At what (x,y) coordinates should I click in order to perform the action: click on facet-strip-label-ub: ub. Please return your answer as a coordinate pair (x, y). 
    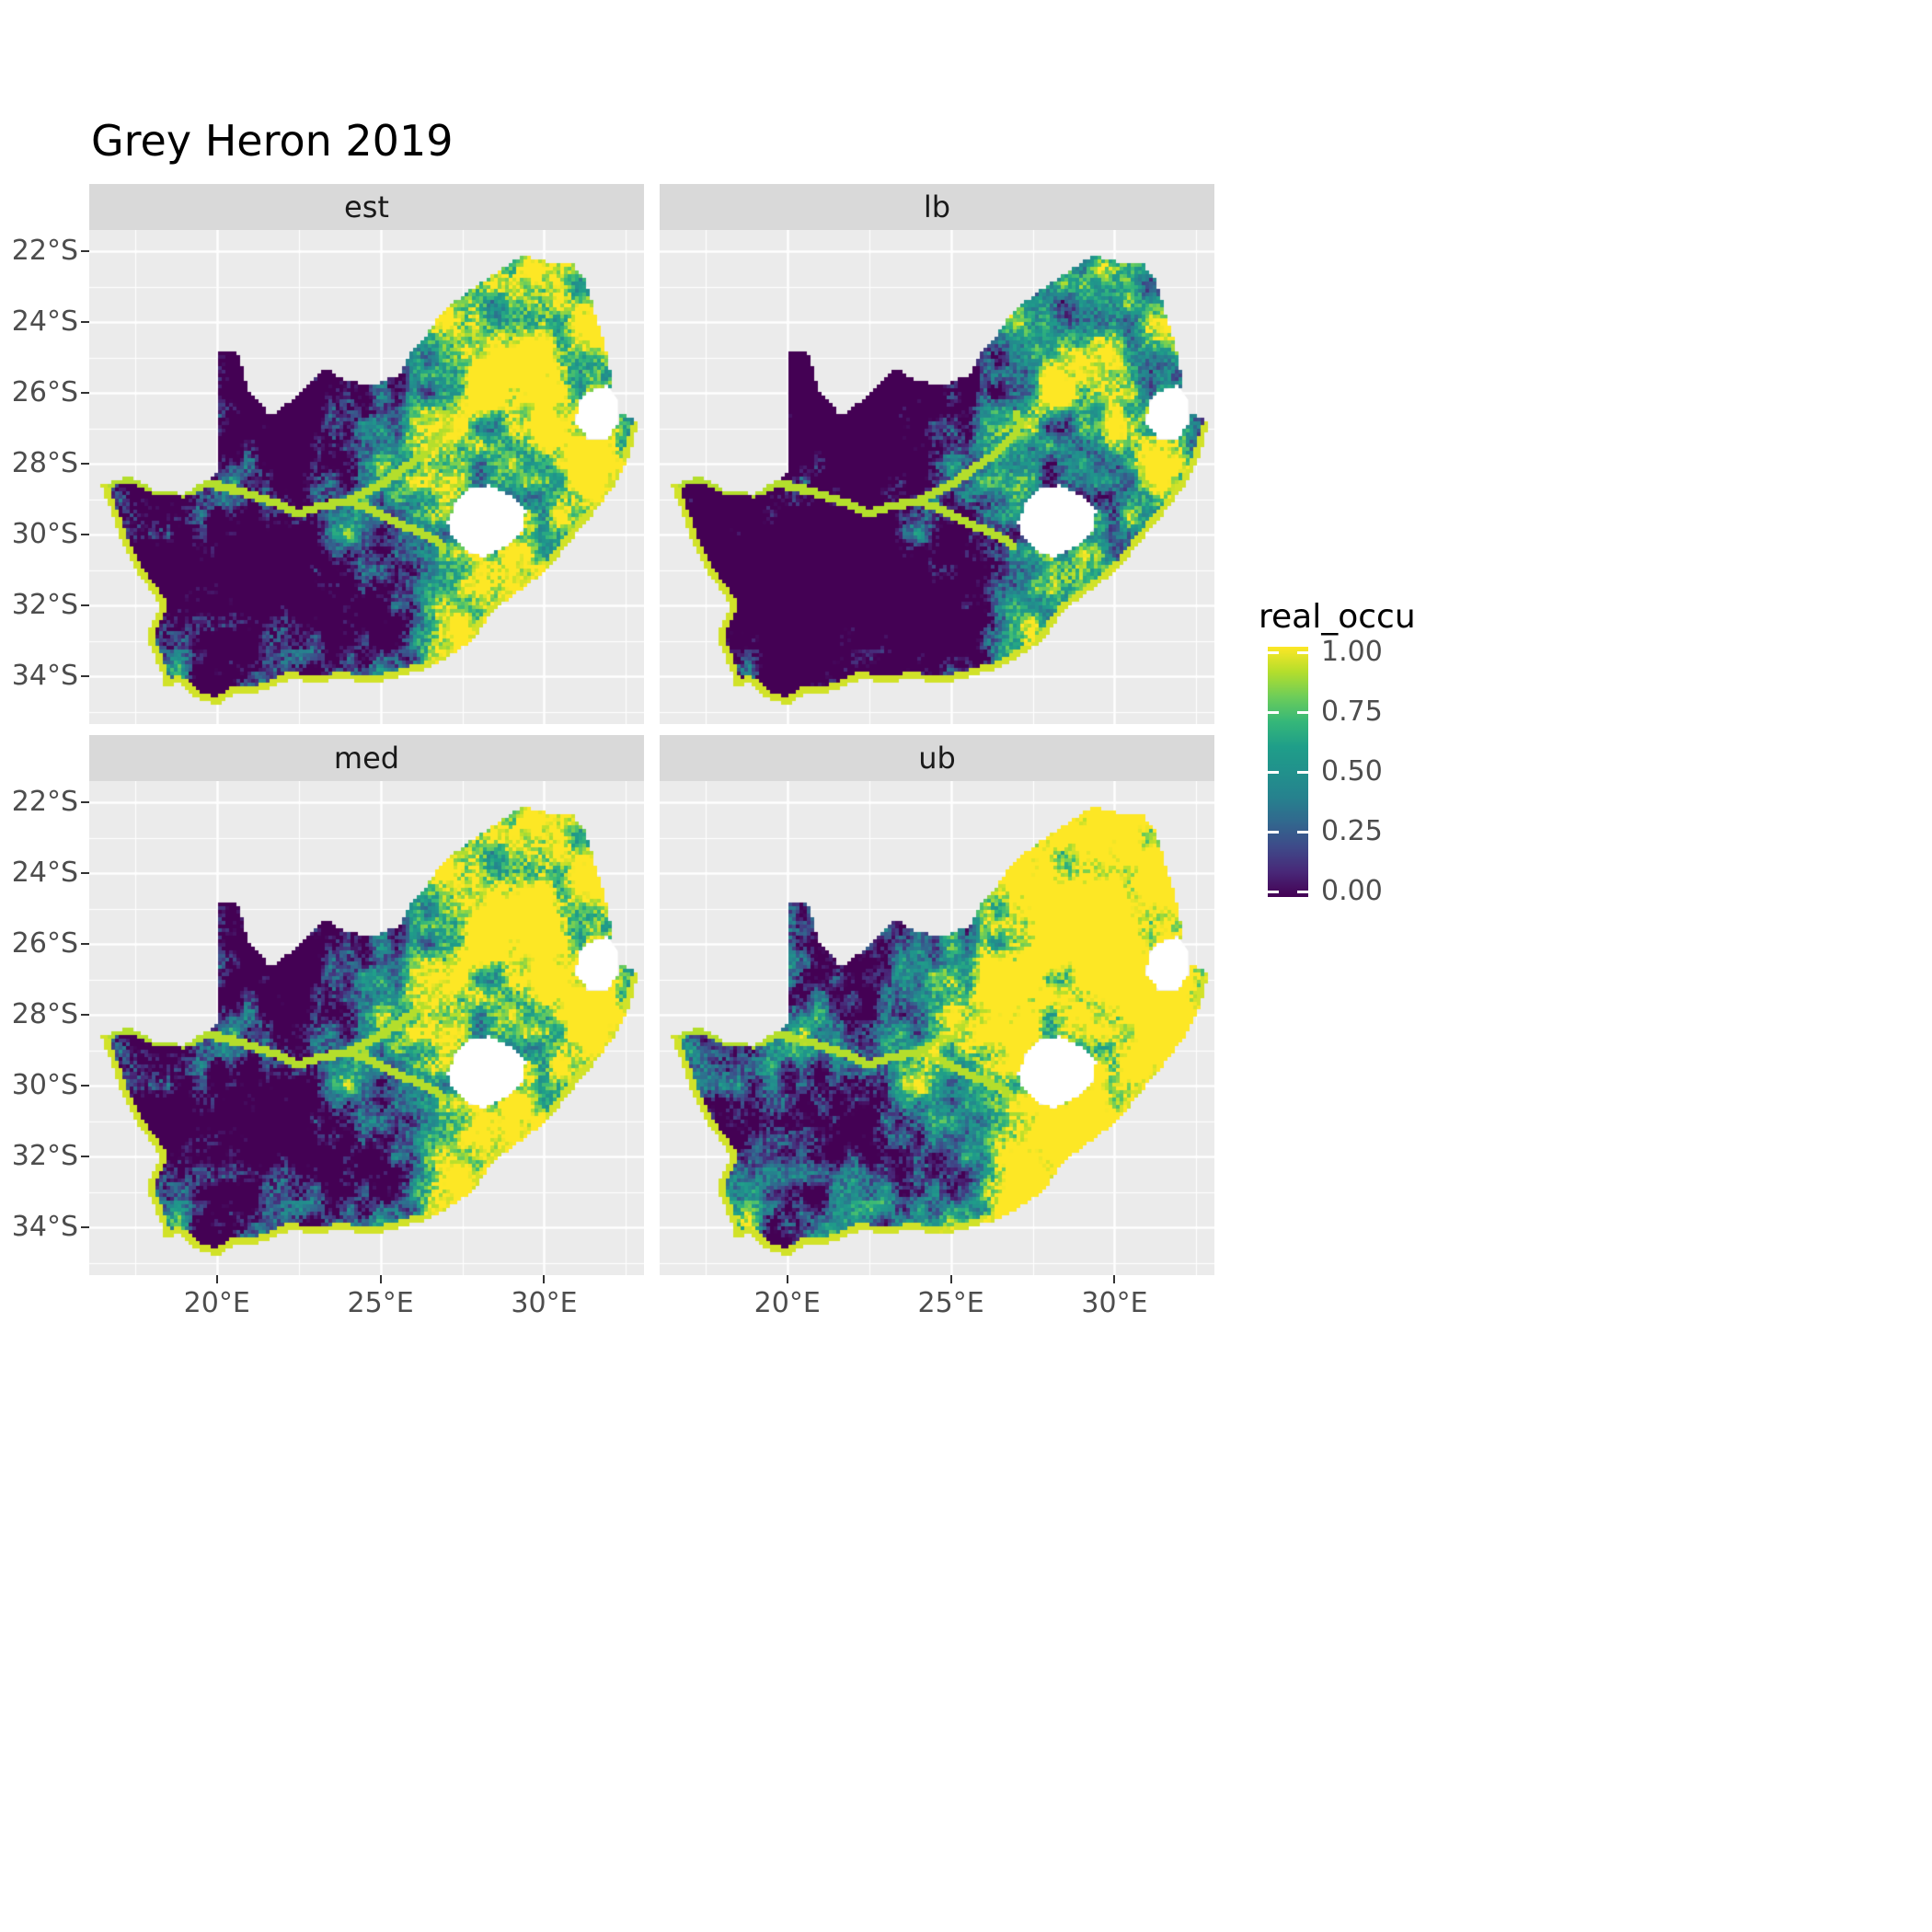
    Looking at the image, I should click on (937, 758).